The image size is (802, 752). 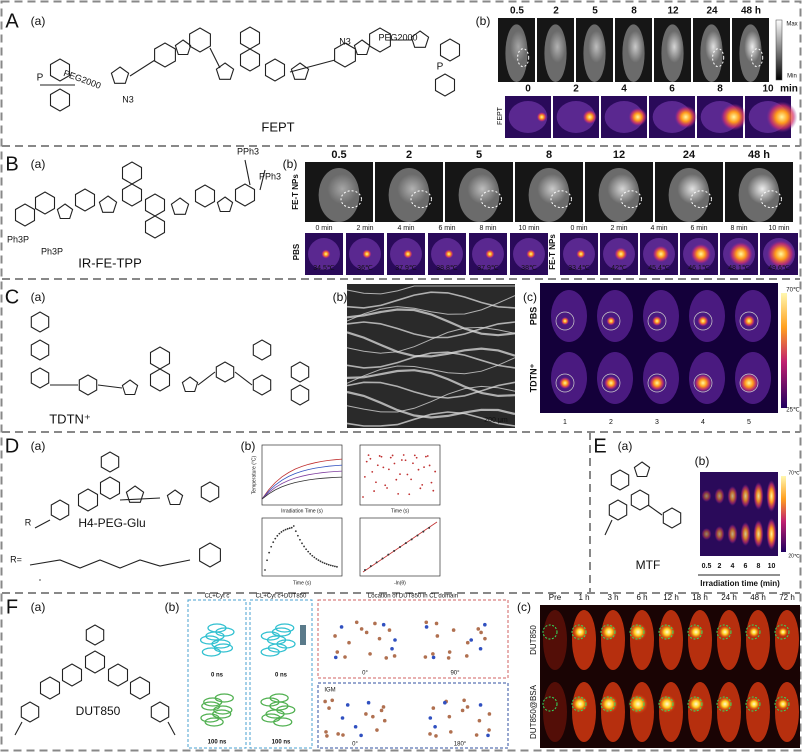 I want to click on colorbar, so click(x=784, y=350).